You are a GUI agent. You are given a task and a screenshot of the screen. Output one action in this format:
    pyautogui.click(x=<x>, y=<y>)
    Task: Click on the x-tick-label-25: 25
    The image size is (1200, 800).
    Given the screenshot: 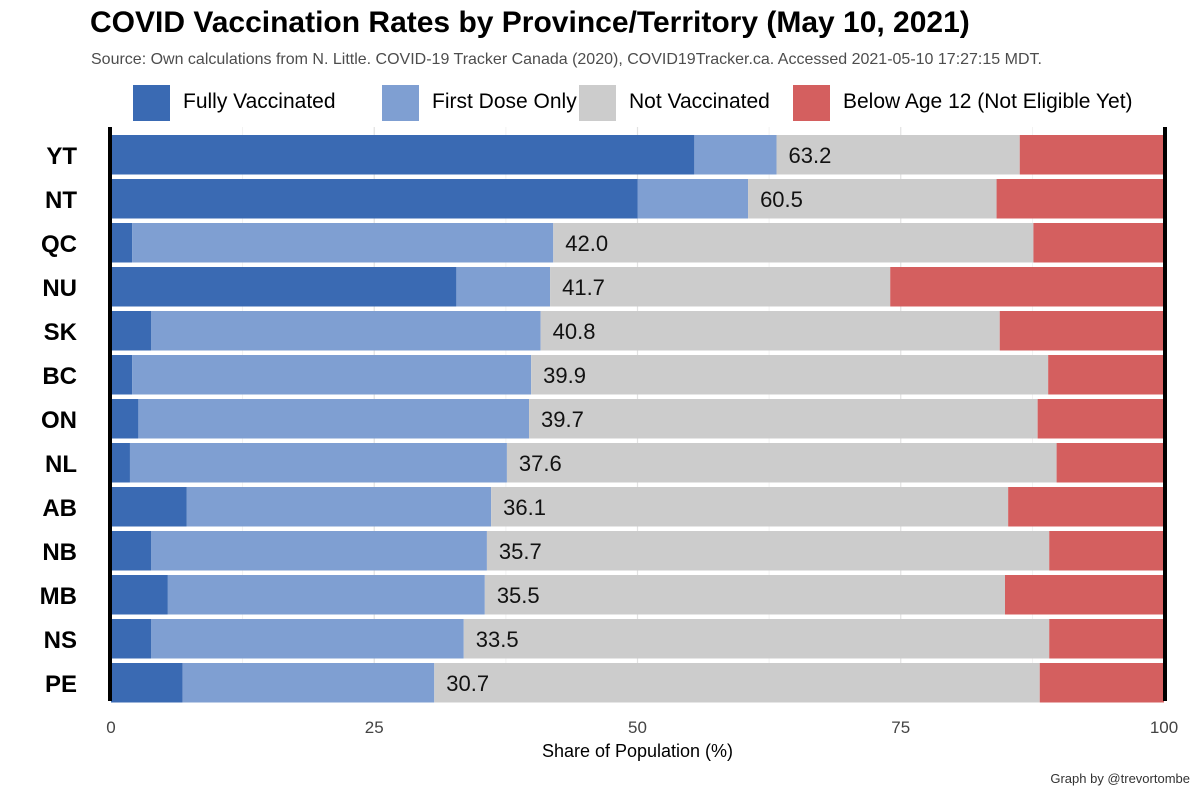 What is the action you would take?
    pyautogui.click(x=374, y=727)
    